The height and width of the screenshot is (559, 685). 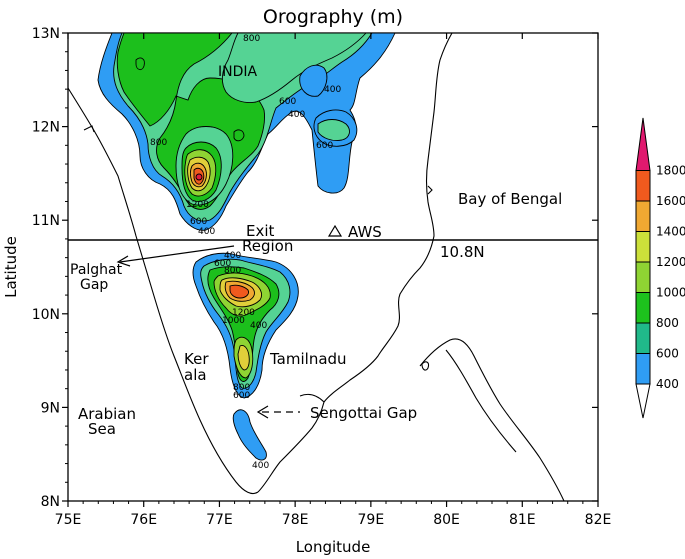 What do you see at coordinates (363, 413) in the screenshot?
I see `label-sengottai-gap: Sengottai Gap` at bounding box center [363, 413].